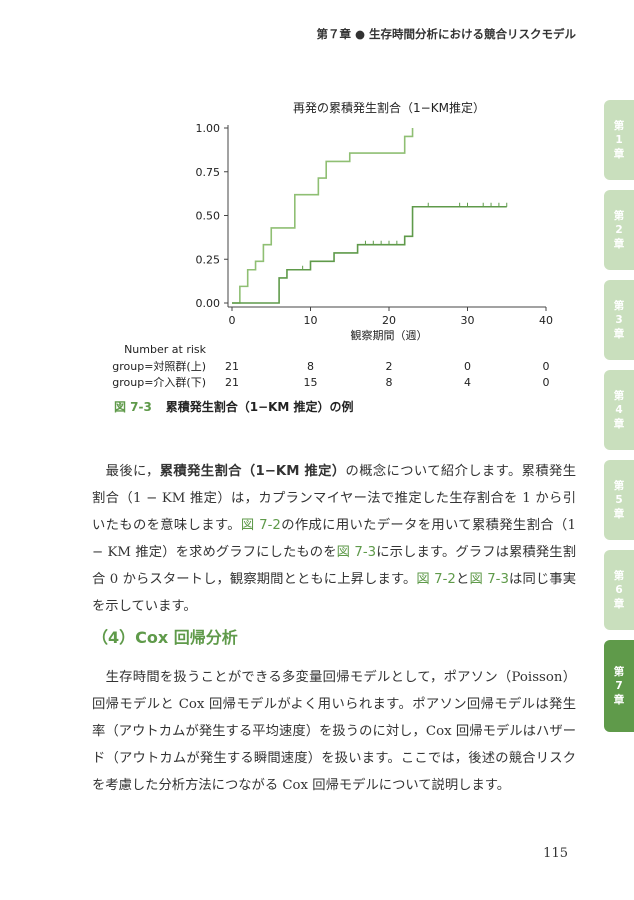  Describe the element at coordinates (260, 525) in the screenshot. I see `figure-ref-7-2: 図 7-2` at that location.